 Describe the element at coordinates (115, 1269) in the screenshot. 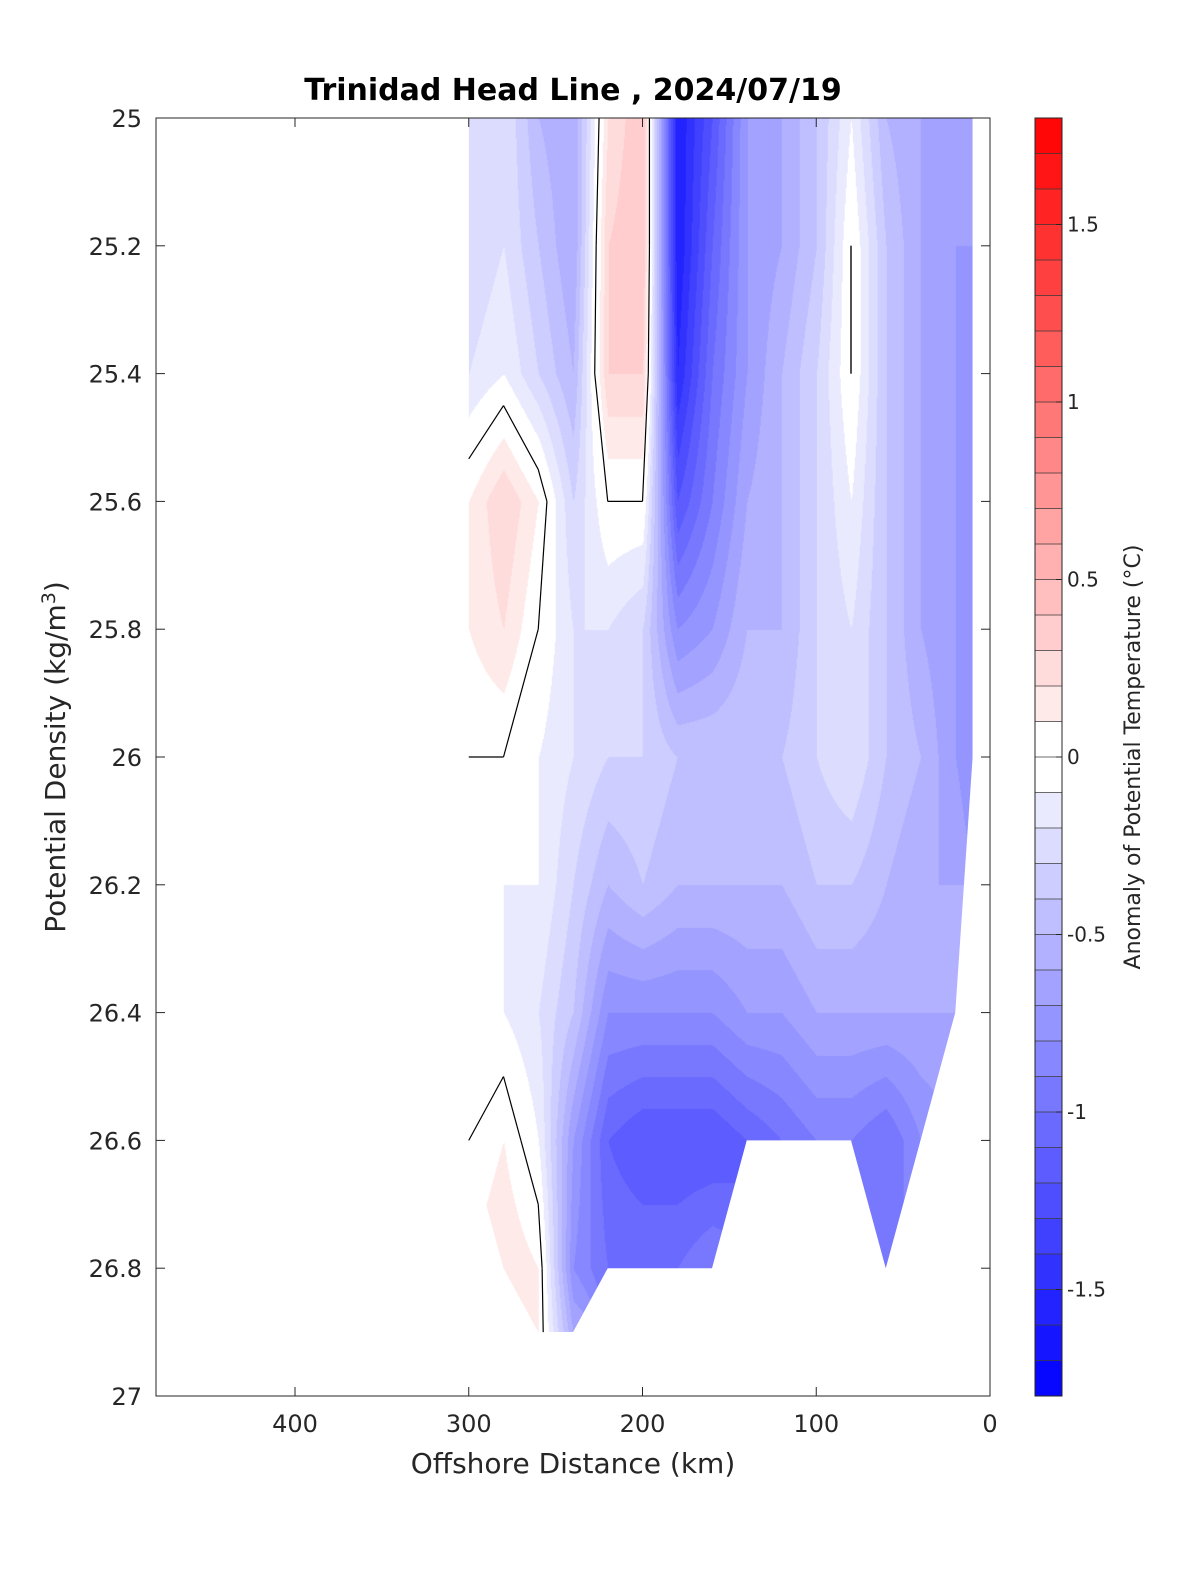

I see `y-tick-label: 26.8` at that location.